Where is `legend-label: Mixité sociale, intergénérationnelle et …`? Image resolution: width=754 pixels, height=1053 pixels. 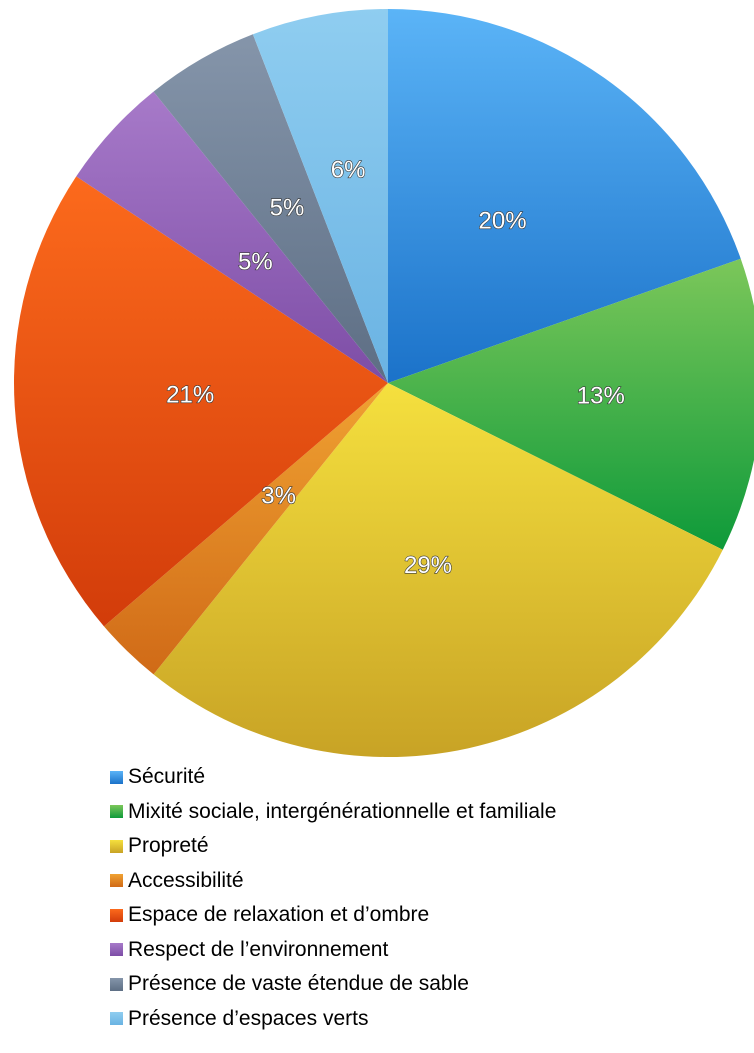
legend-label: Mixité sociale, intergénérationnelle et … is located at coordinates (342, 811).